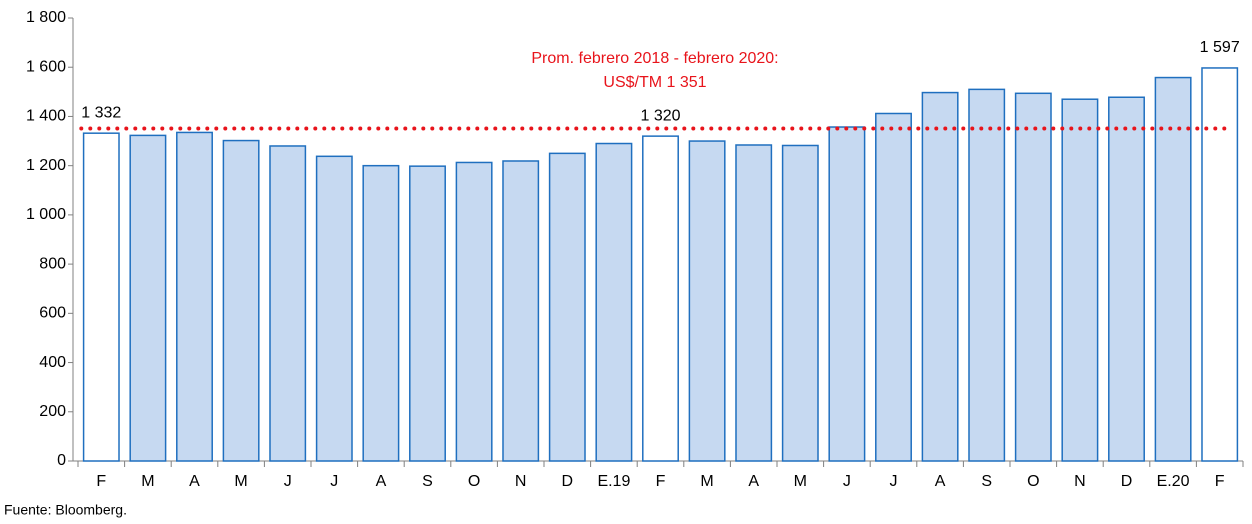  What do you see at coordinates (101, 112) in the screenshot?
I see `value-label: 1 332` at bounding box center [101, 112].